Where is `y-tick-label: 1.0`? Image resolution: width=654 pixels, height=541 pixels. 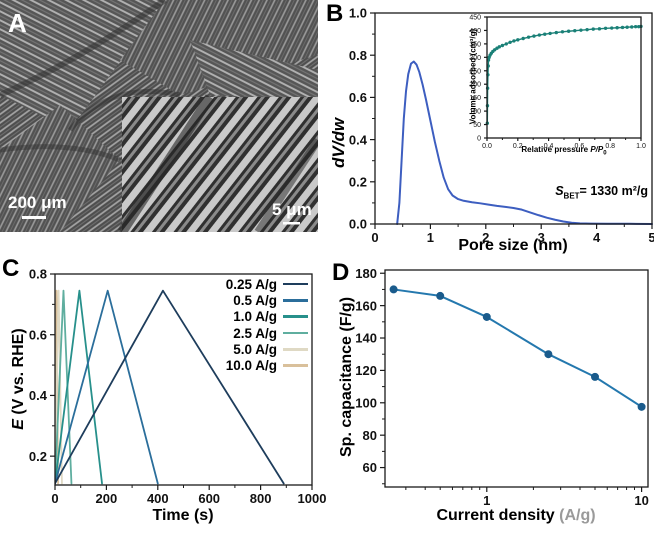 y-tick-label: 1.0 is located at coordinates (358, 13).